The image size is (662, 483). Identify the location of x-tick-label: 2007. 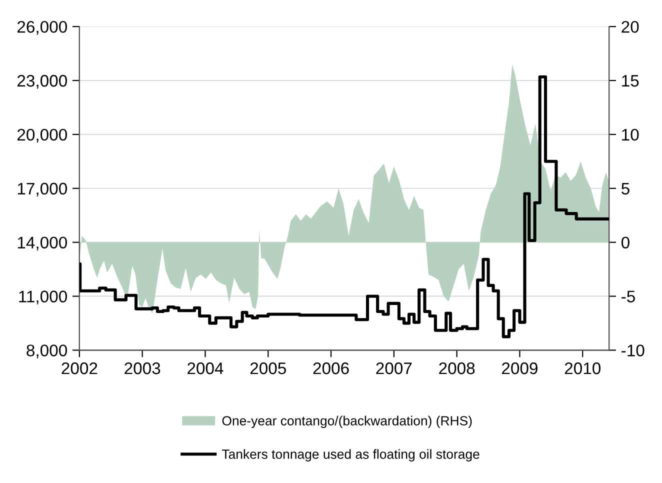
(394, 368).